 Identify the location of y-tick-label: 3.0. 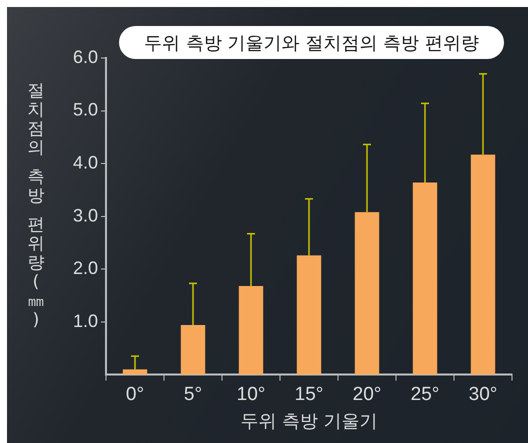
(85, 215).